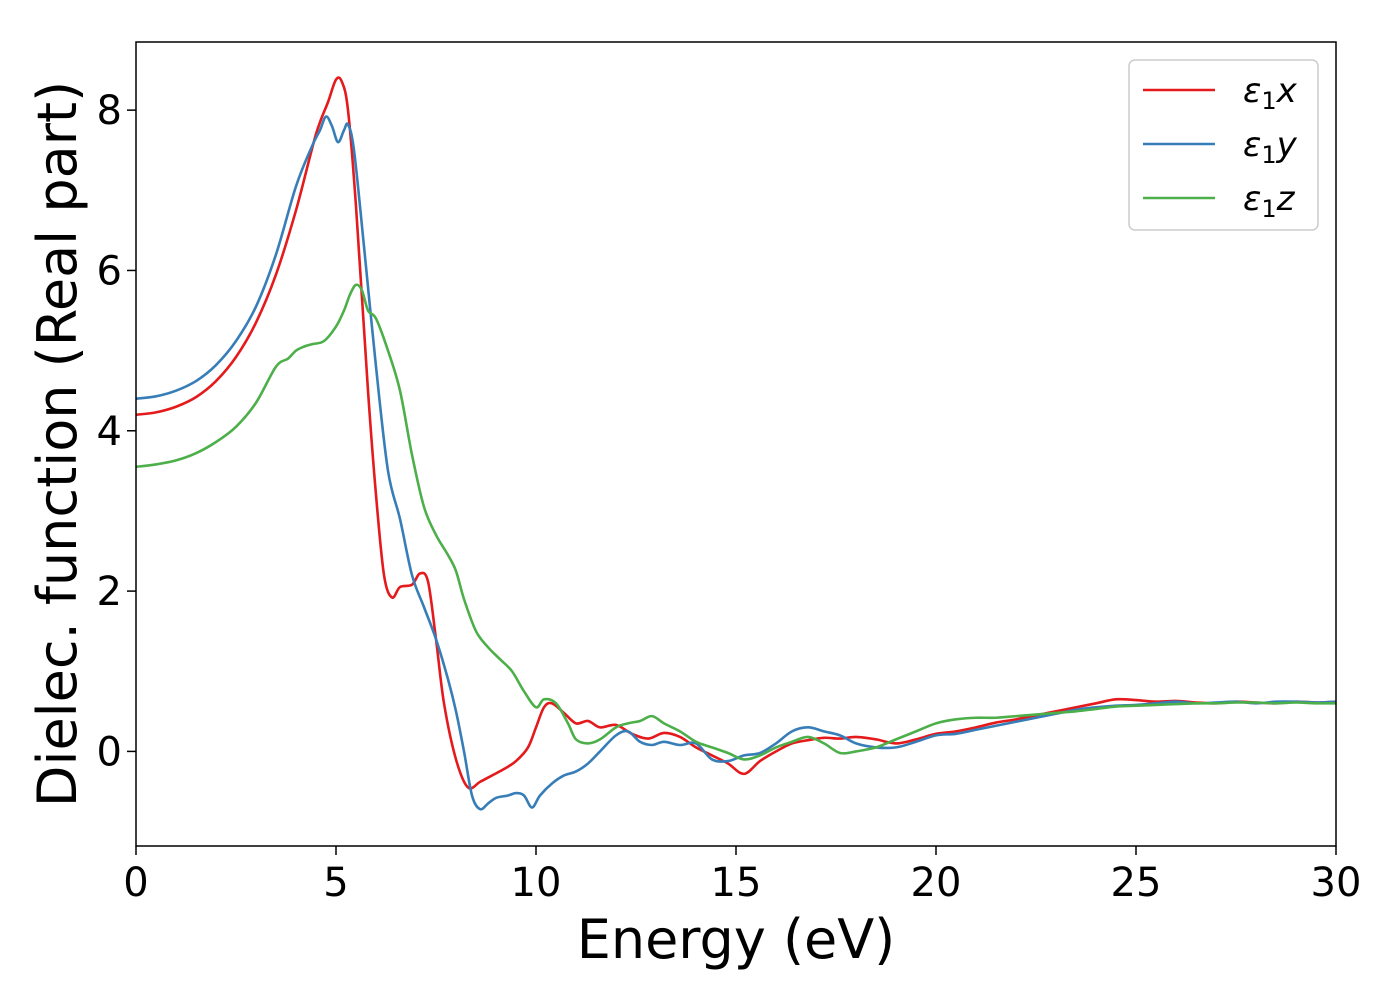  Describe the element at coordinates (1270, 147) in the screenshot. I see `legend-label-y: ε1y` at that location.